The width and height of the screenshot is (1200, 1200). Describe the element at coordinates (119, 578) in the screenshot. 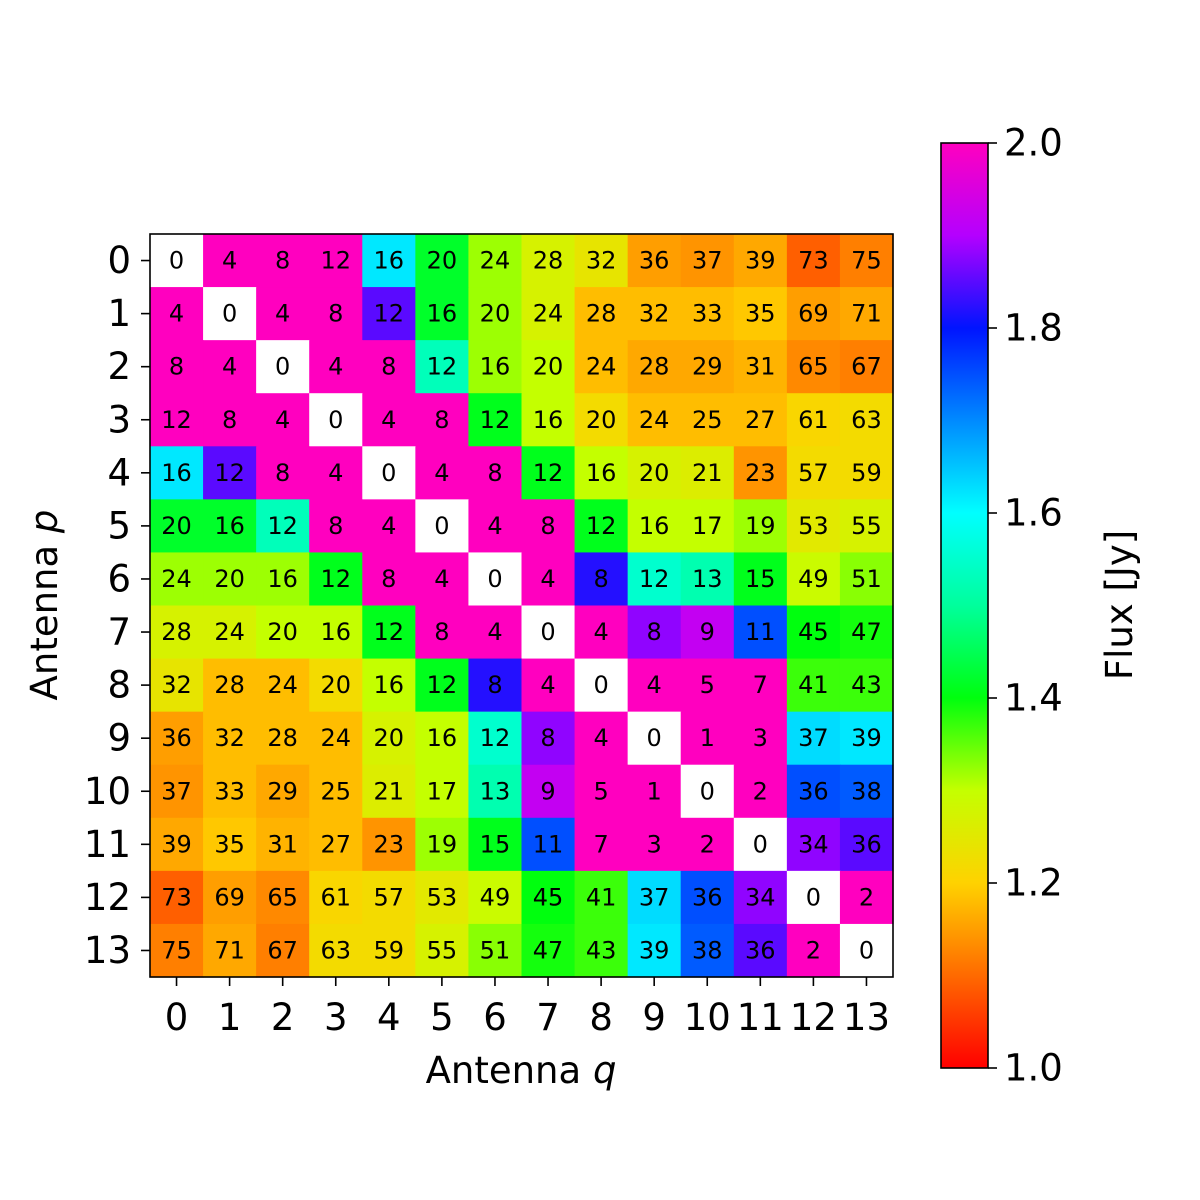

I see `y-tick-label: 6` at that location.